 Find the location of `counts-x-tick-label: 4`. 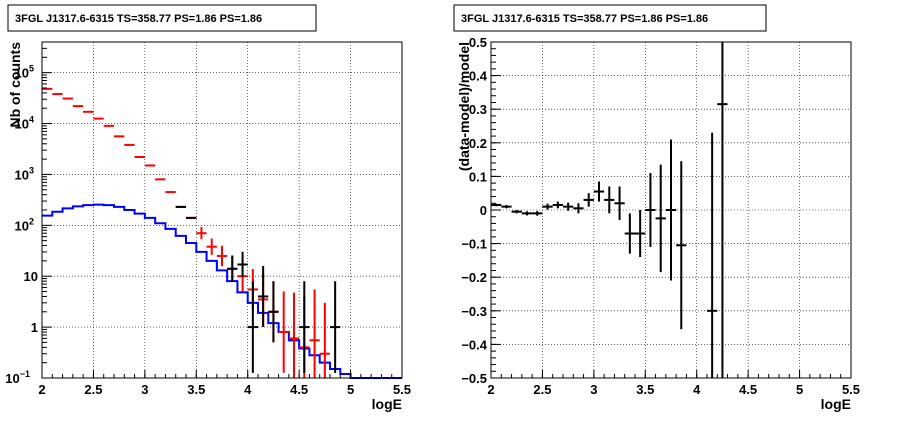

counts-x-tick-label: 4 is located at coordinates (248, 389).